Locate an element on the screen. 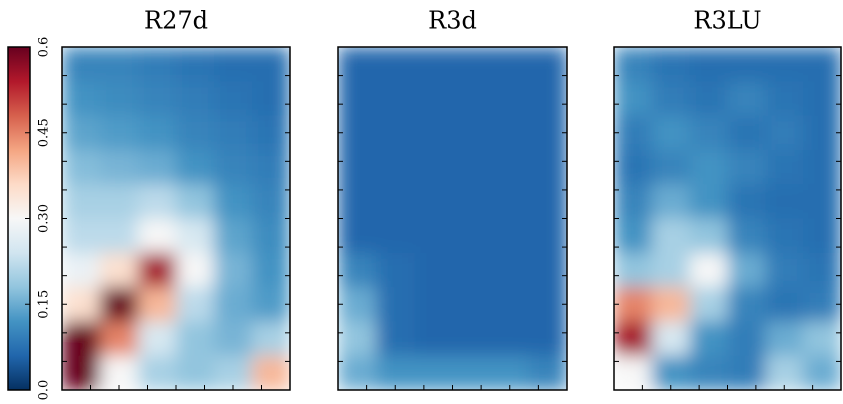  colorbar-tick-label: 0.15 is located at coordinates (44, 304).